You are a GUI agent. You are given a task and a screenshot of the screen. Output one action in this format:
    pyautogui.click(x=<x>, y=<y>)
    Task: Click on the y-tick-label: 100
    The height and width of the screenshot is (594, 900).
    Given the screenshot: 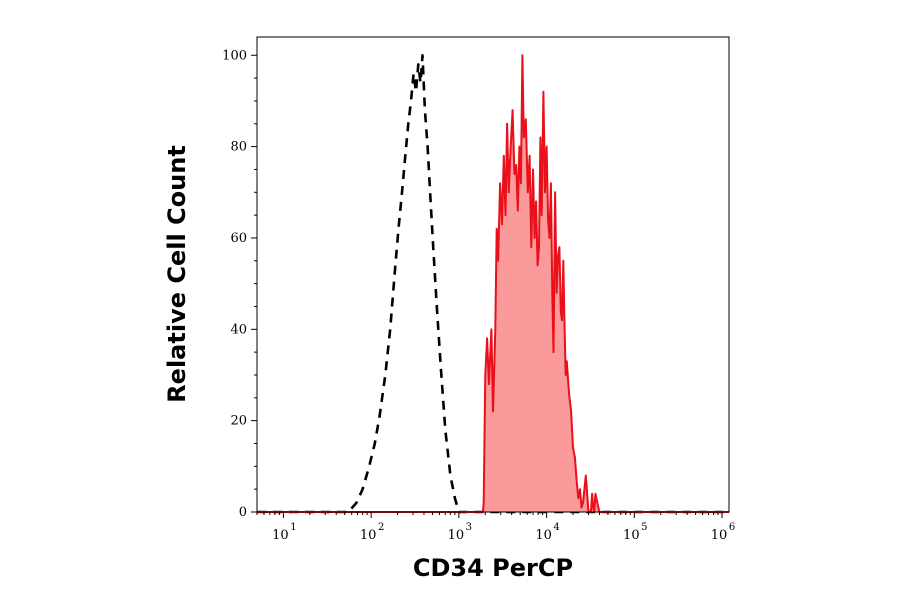 What is the action you would take?
    pyautogui.click(x=234, y=55)
    